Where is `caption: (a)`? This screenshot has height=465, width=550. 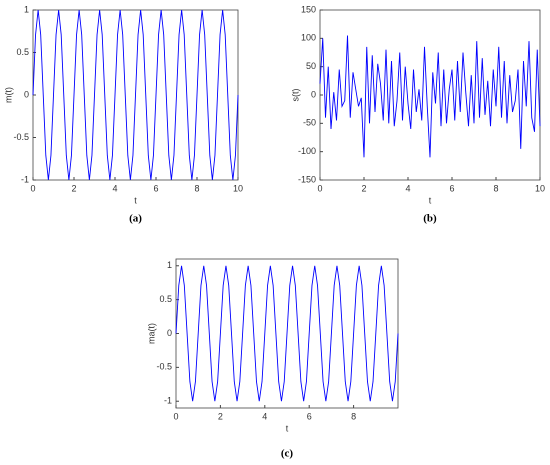 caption: (a) is located at coordinates (135, 219).